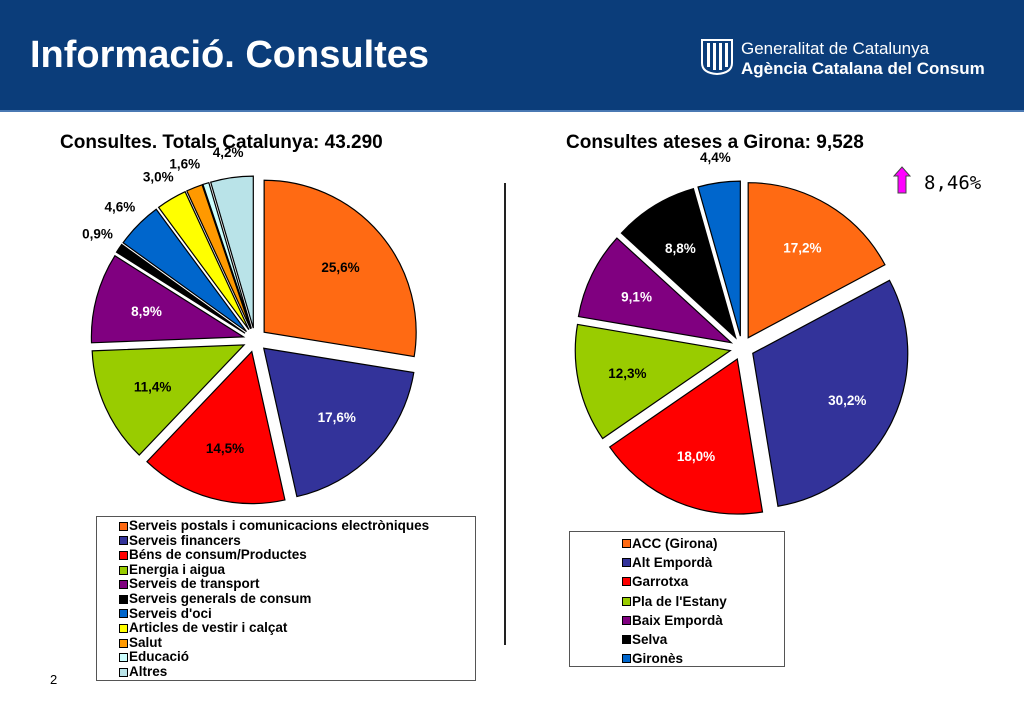  Describe the element at coordinates (296, 671) in the screenshot. I see `legend-item-0-10: Altres` at that location.